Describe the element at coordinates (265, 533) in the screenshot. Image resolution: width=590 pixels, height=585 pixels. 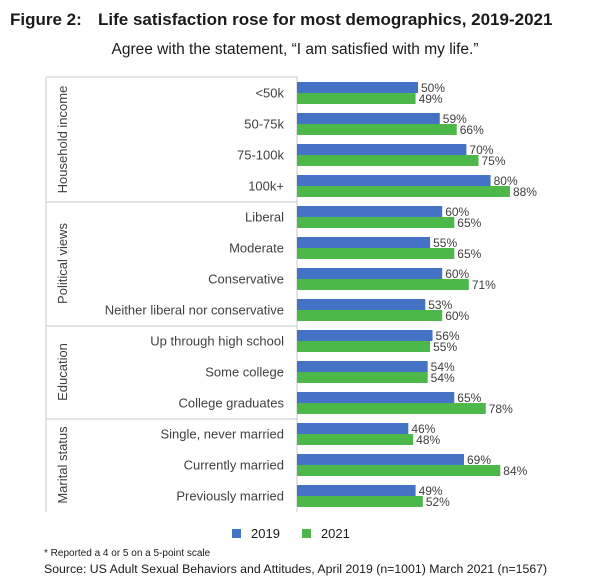
I see `legend-label-2019: 2019` at that location.